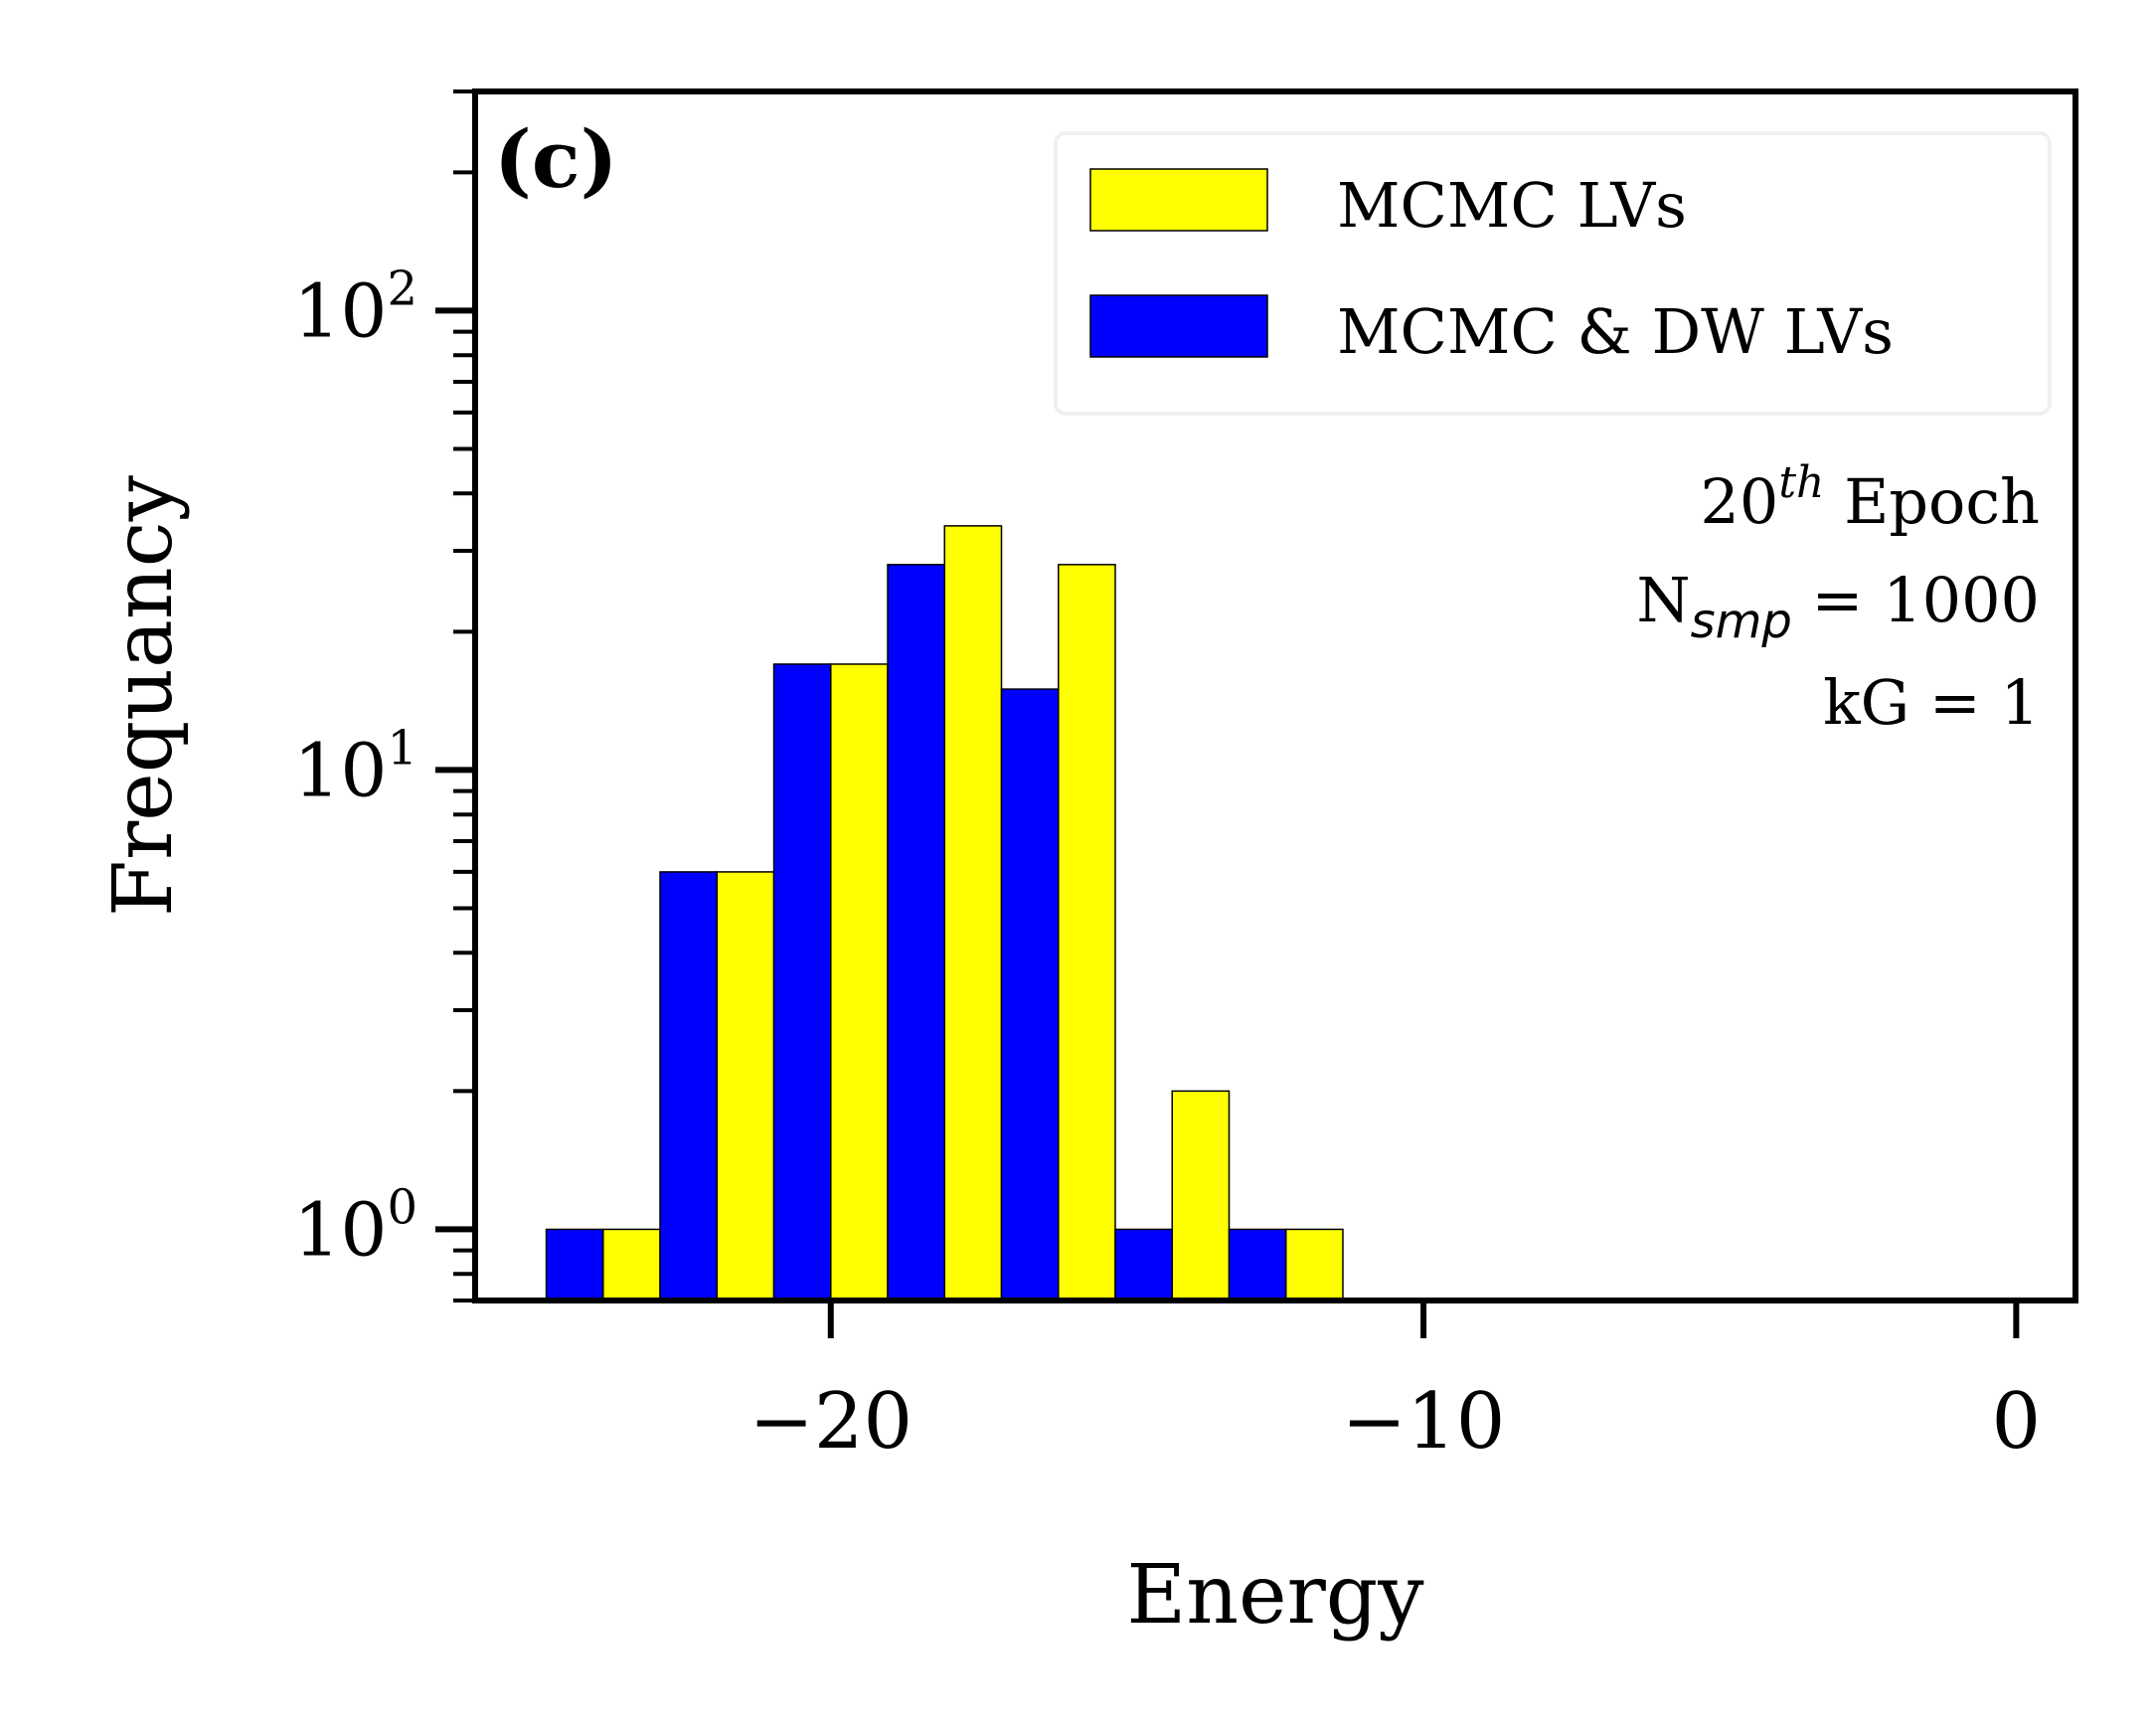 This screenshot has width=2156, height=1734. What do you see at coordinates (1942, 501) in the screenshot?
I see `epoch-word: Epoch` at bounding box center [1942, 501].